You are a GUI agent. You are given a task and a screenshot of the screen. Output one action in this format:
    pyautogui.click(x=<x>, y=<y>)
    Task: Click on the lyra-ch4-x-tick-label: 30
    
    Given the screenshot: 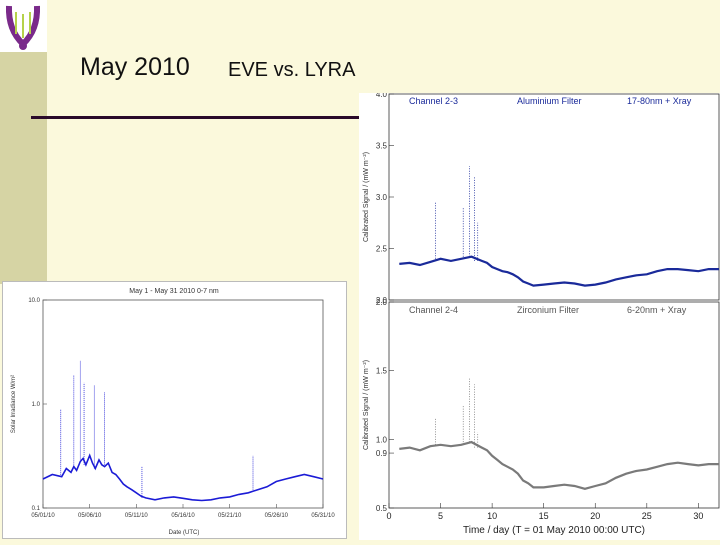 What is the action you would take?
    pyautogui.click(x=698, y=516)
    